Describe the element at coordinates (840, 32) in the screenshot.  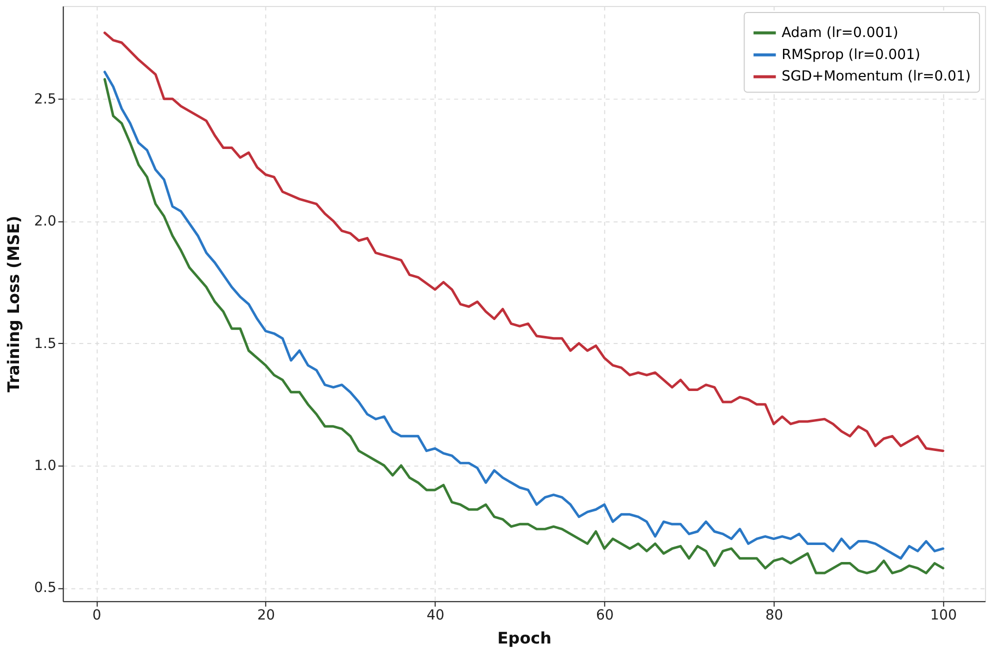
I see `legend-label: Adam (lr=0.001)` at that location.